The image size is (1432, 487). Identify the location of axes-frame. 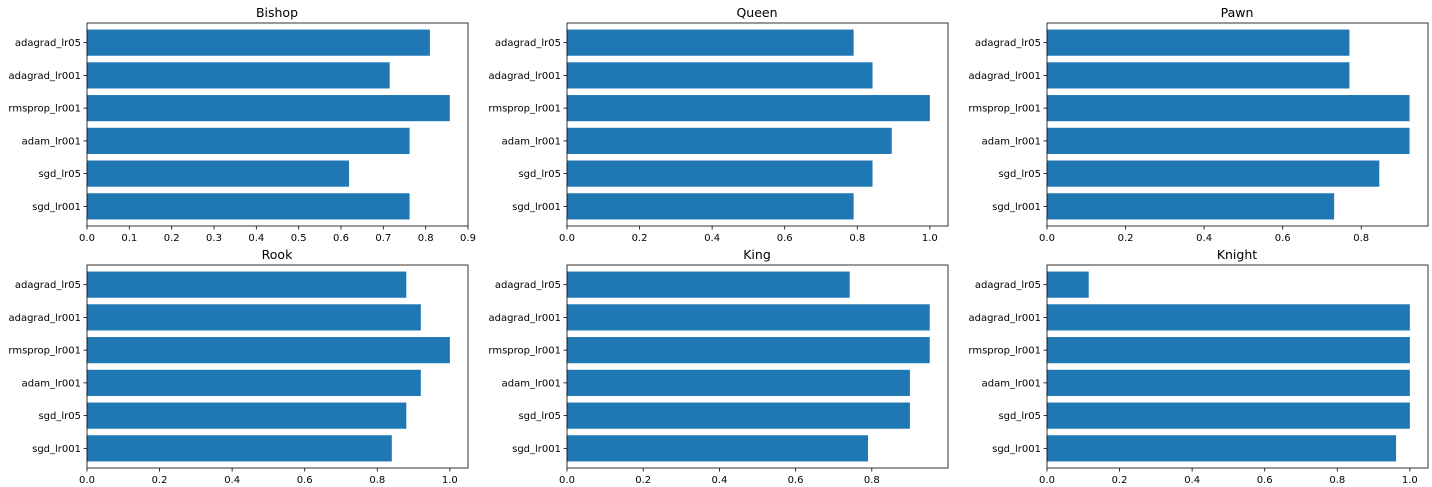
(1237, 124).